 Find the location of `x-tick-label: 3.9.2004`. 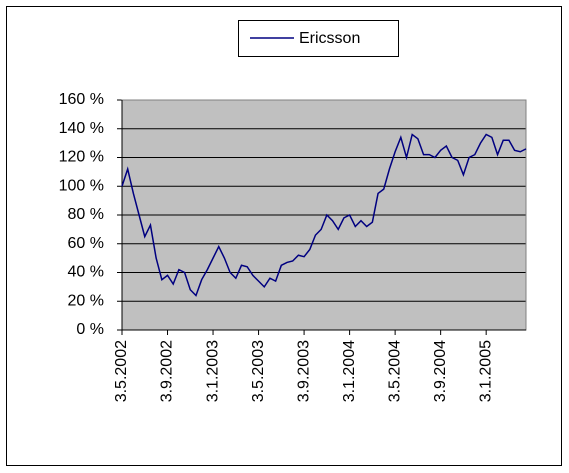

x-tick-label: 3.9.2004 is located at coordinates (440, 371).